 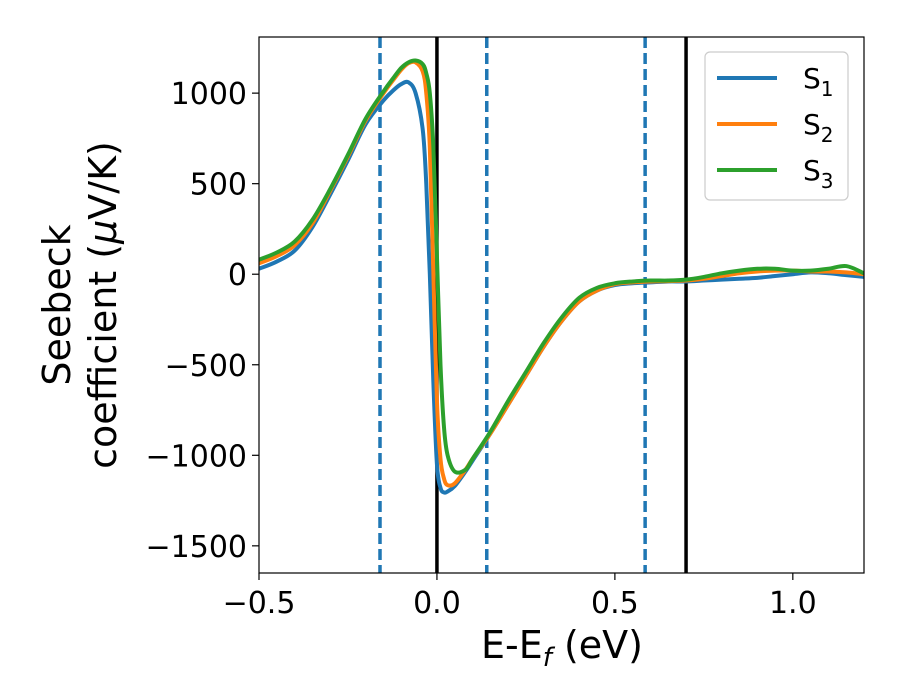 What do you see at coordinates (237, 275) in the screenshot?
I see `y-tick-label: 0` at bounding box center [237, 275].